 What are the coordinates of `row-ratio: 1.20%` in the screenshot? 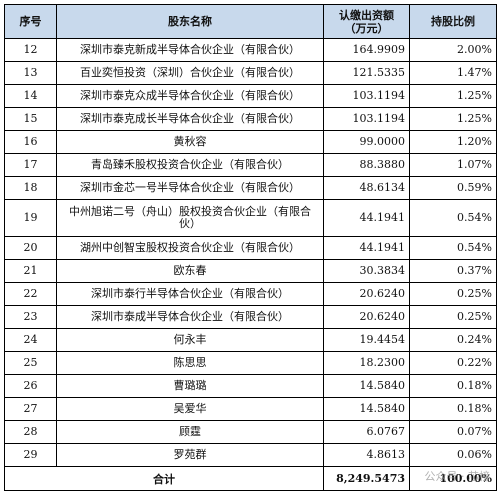 It's located at (453, 142).